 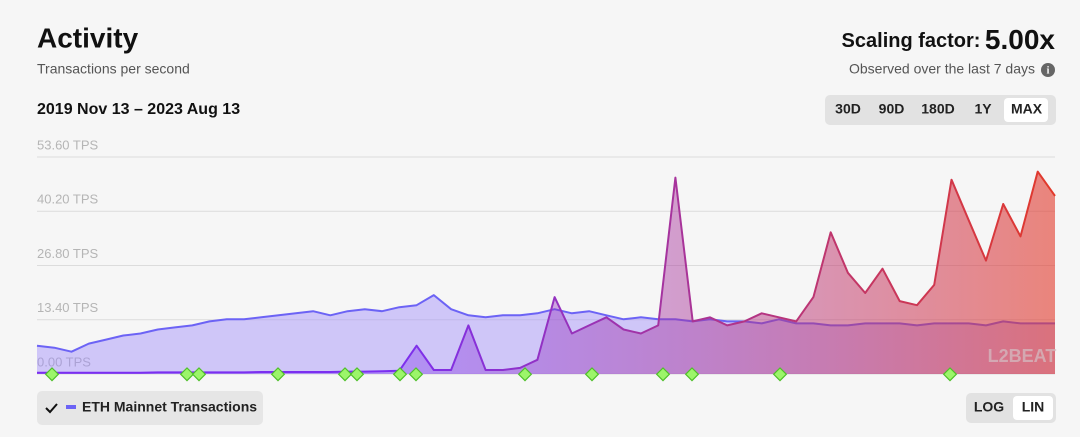 I want to click on y-tick-label: 0.00 TPS, so click(x=64, y=361).